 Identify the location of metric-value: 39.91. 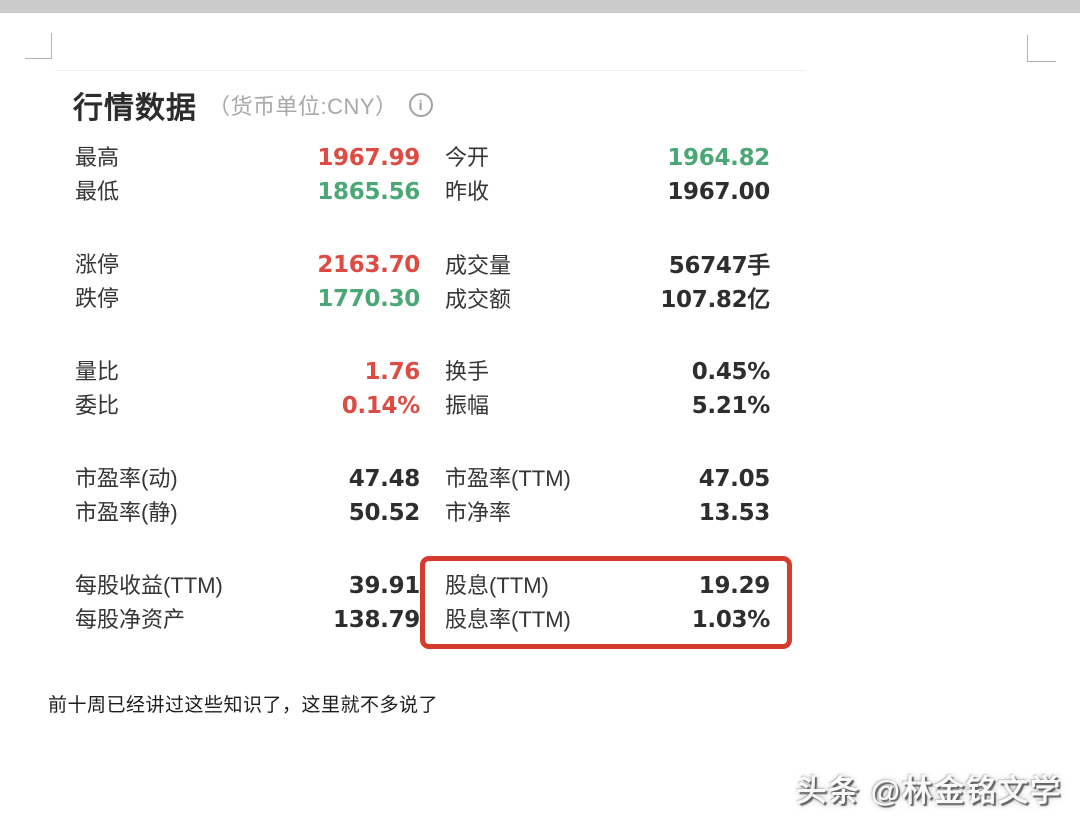
(384, 586).